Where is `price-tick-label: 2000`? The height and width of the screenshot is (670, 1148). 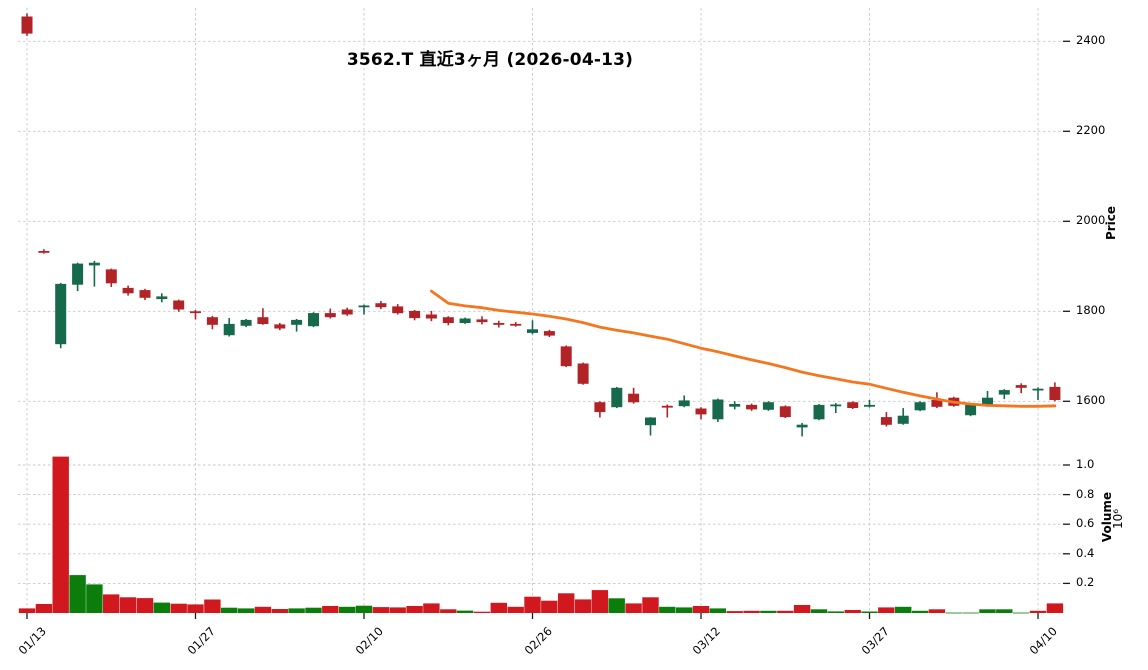 price-tick-label: 2000 is located at coordinates (1091, 220).